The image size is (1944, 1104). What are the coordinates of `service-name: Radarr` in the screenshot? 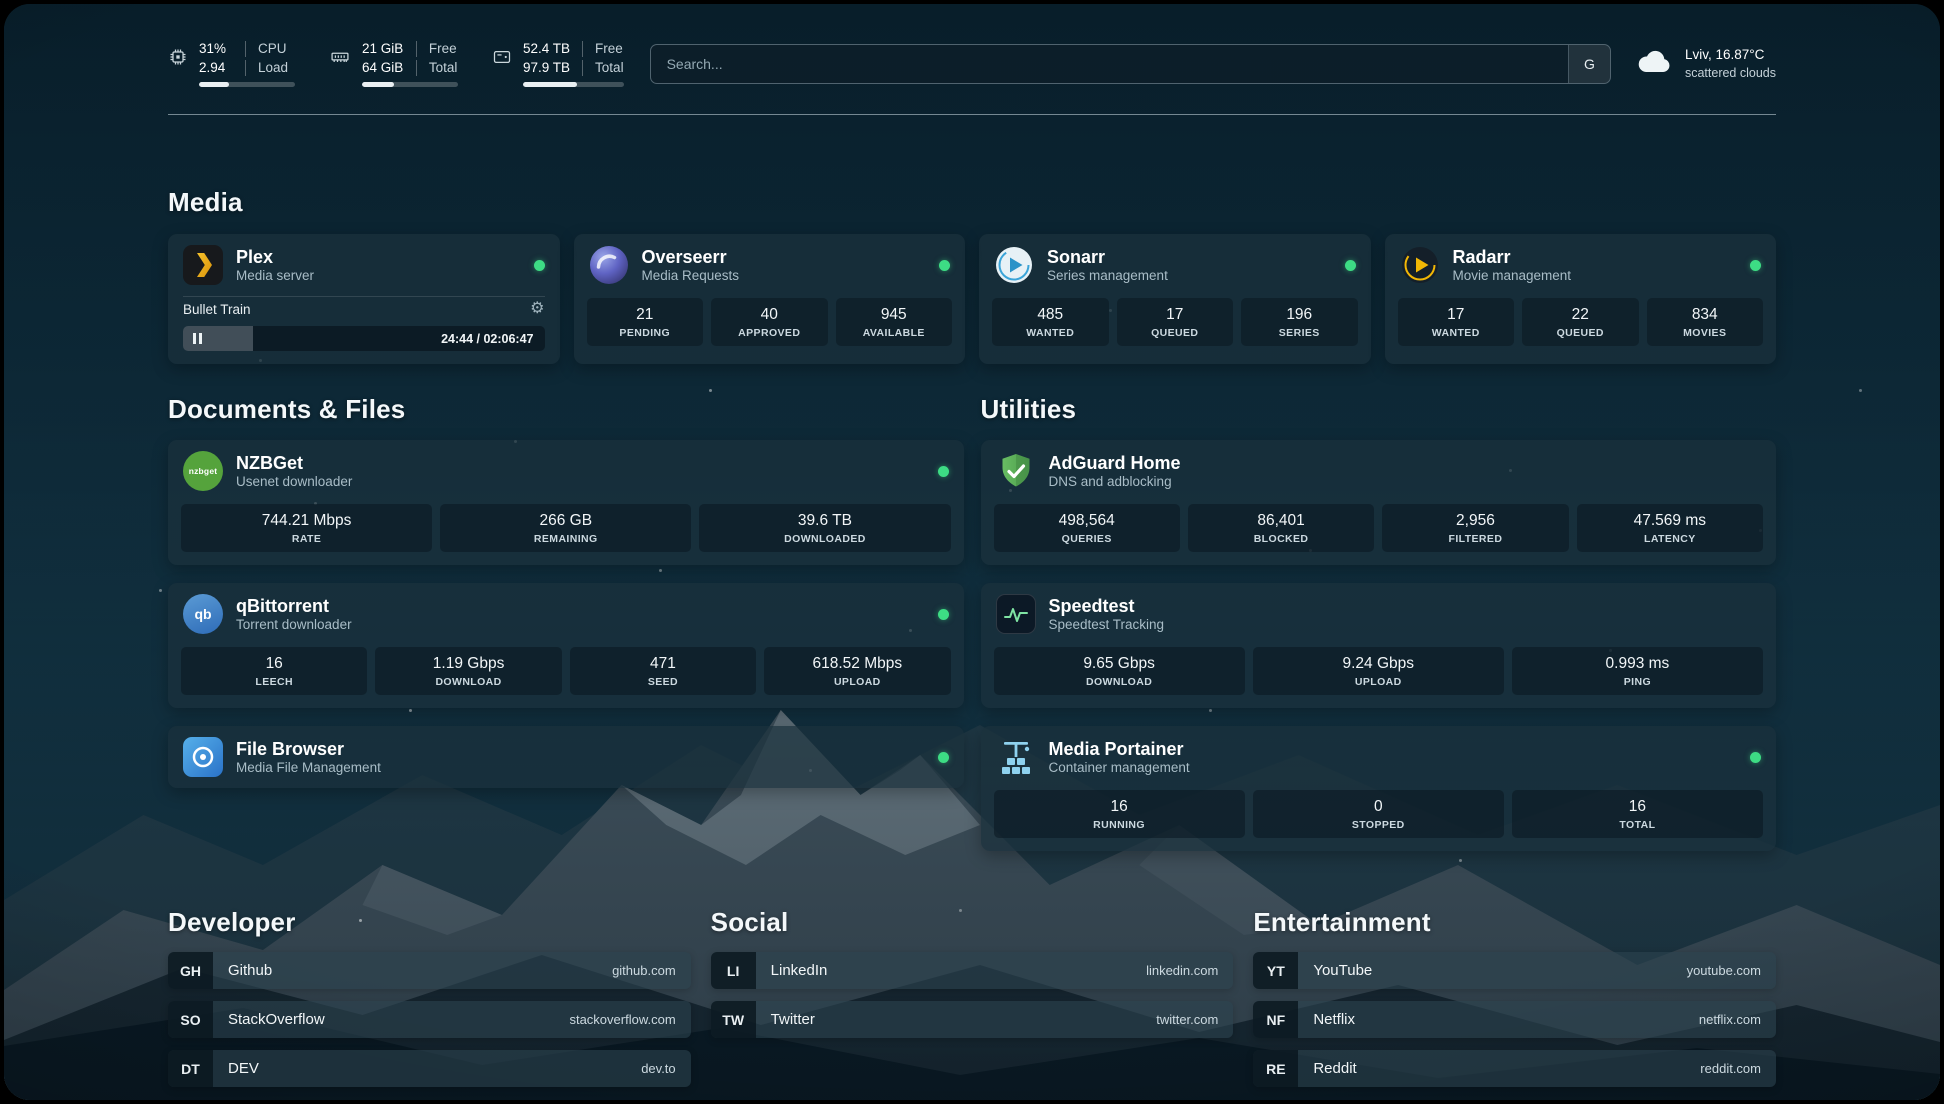 It's located at (1481, 256).